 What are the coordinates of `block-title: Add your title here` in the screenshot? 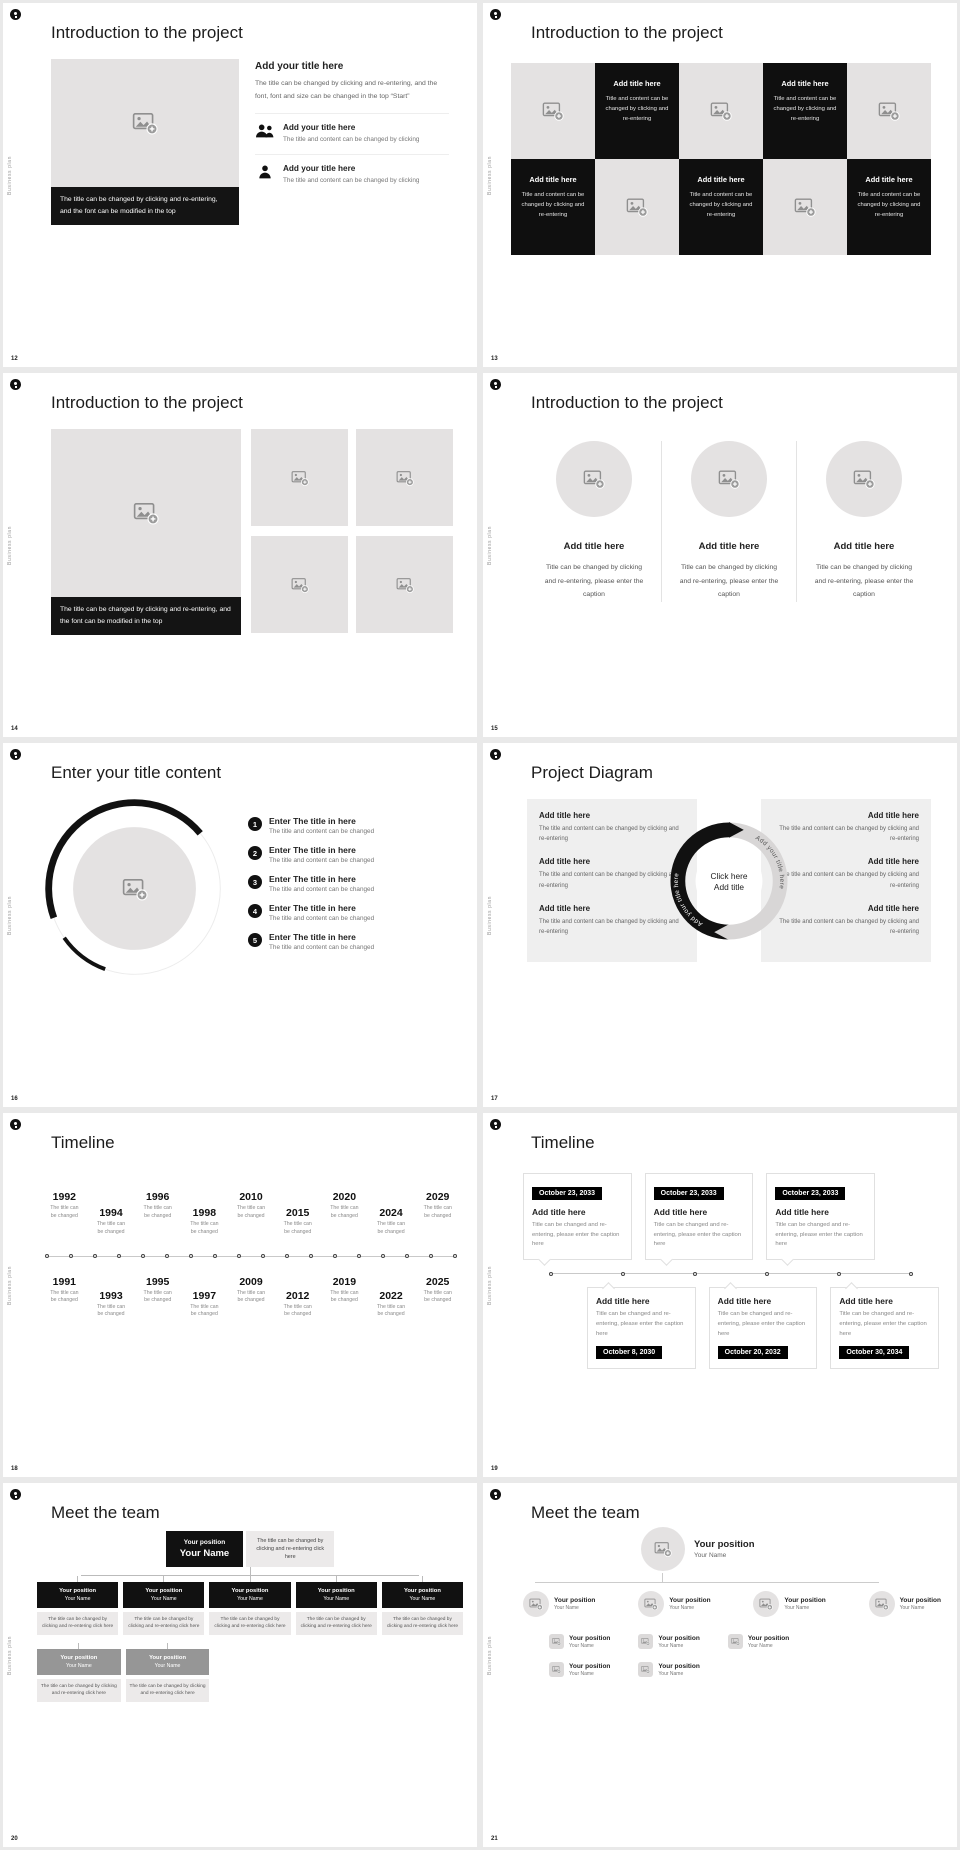 It's located at (299, 66).